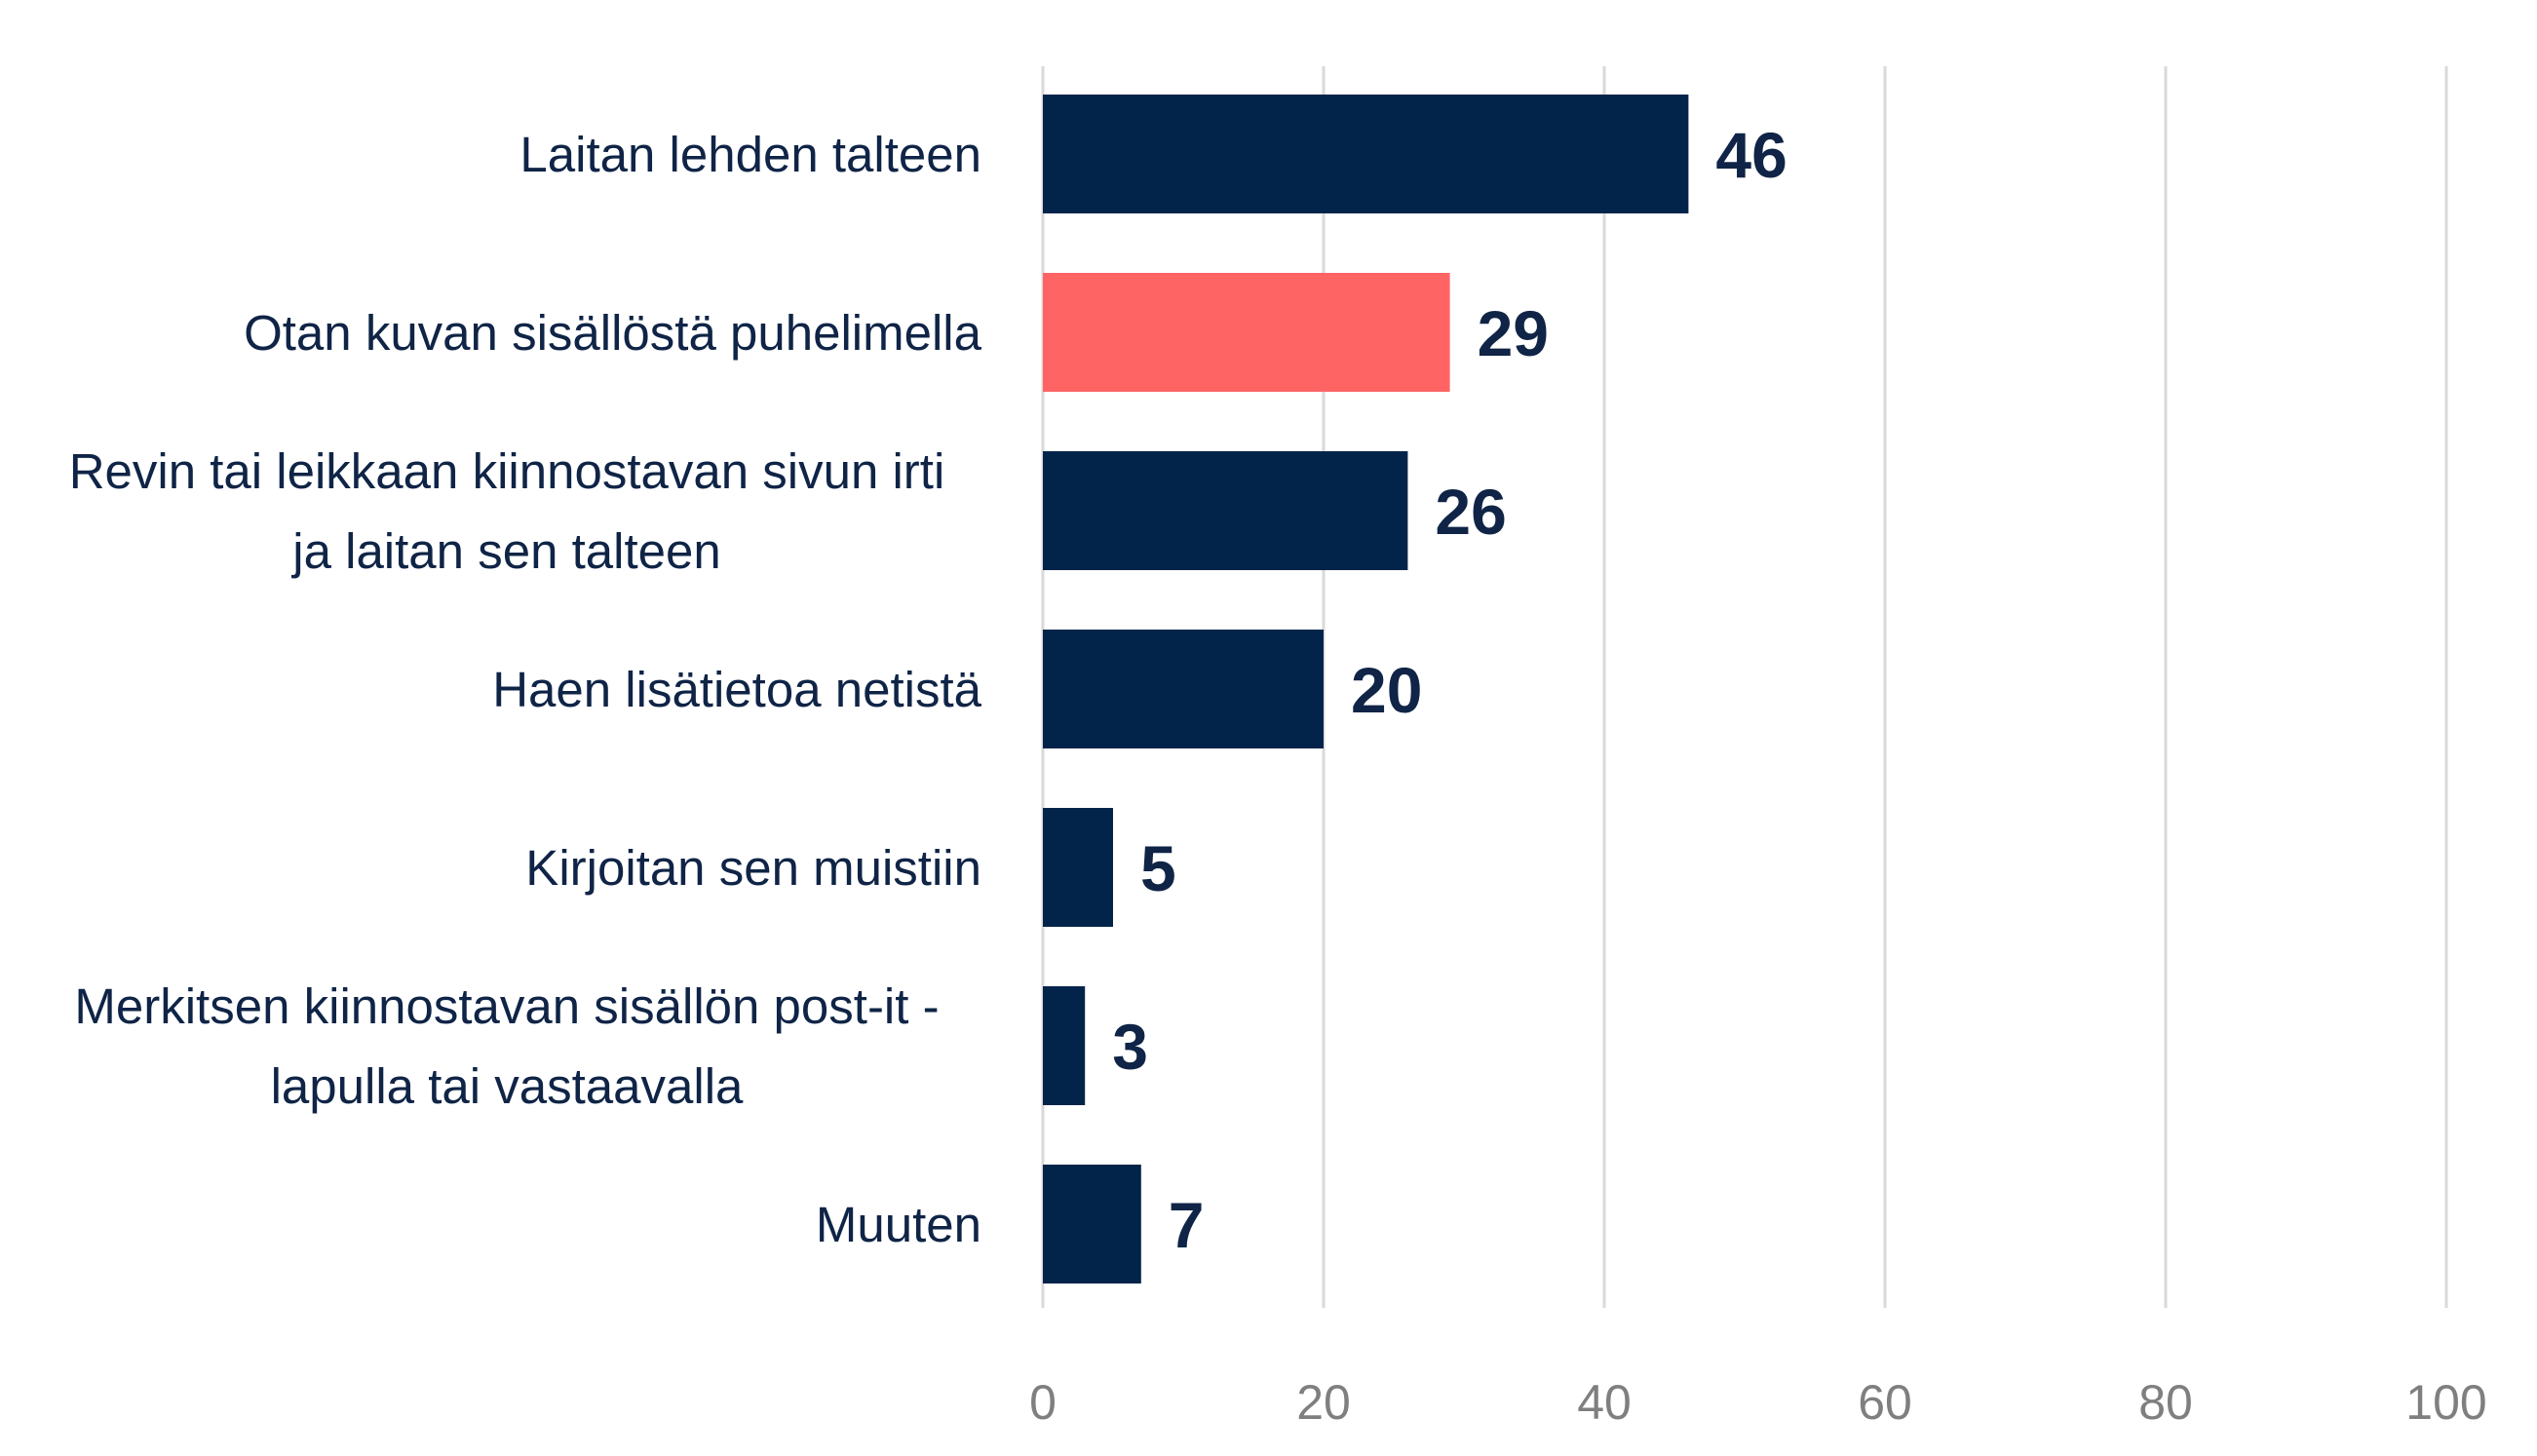  What do you see at coordinates (1043, 1402) in the screenshot?
I see `x-tick-label: 0` at bounding box center [1043, 1402].